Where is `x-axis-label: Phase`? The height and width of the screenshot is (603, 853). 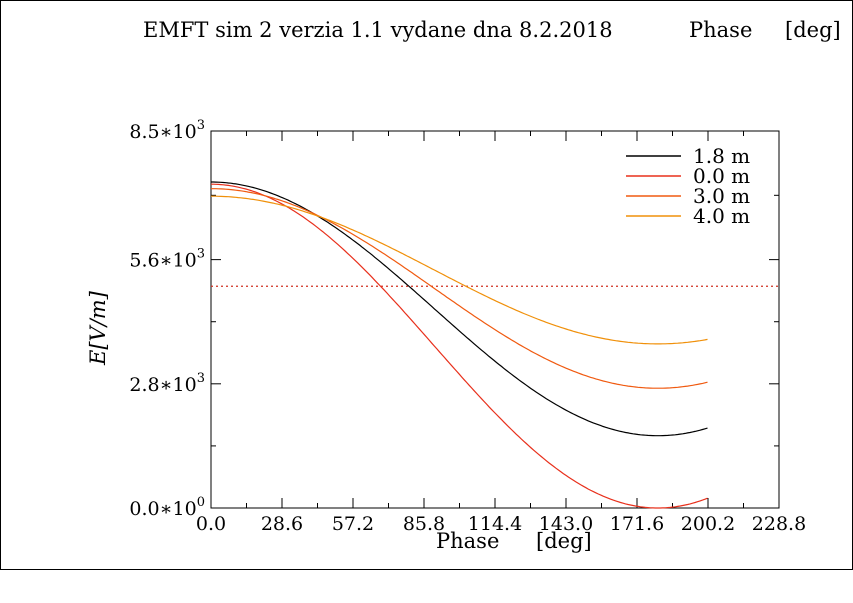
x-axis-label: Phase is located at coordinates (467, 541).